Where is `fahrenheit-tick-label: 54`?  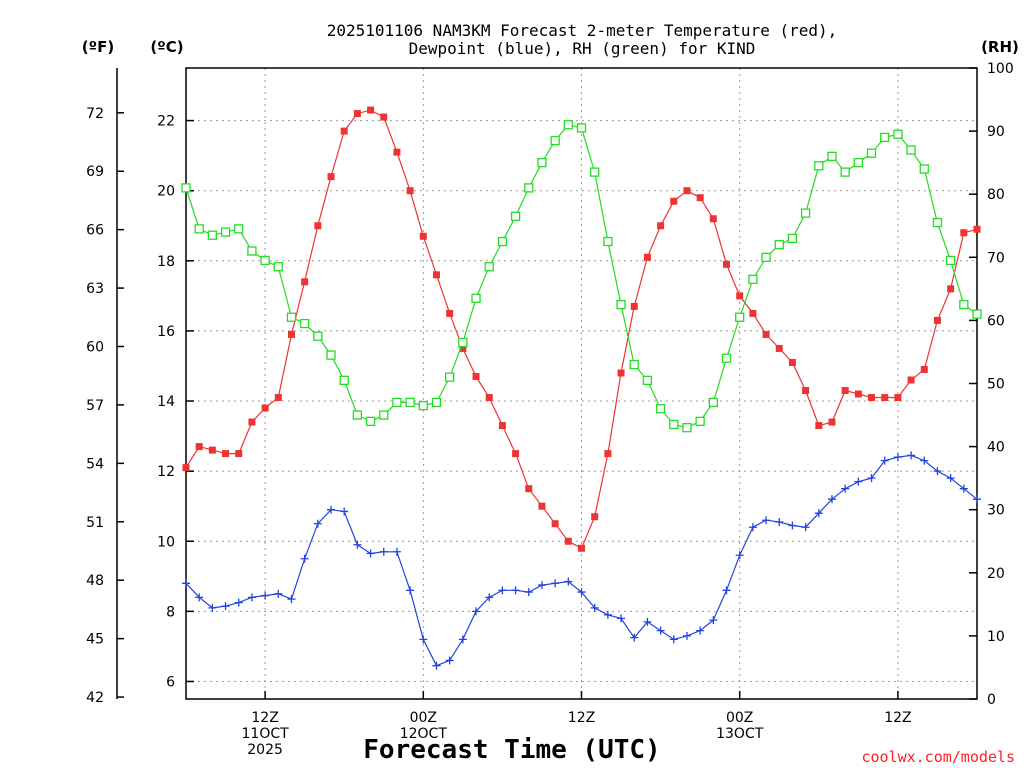 fahrenheit-tick-label: 54 is located at coordinates (95, 464).